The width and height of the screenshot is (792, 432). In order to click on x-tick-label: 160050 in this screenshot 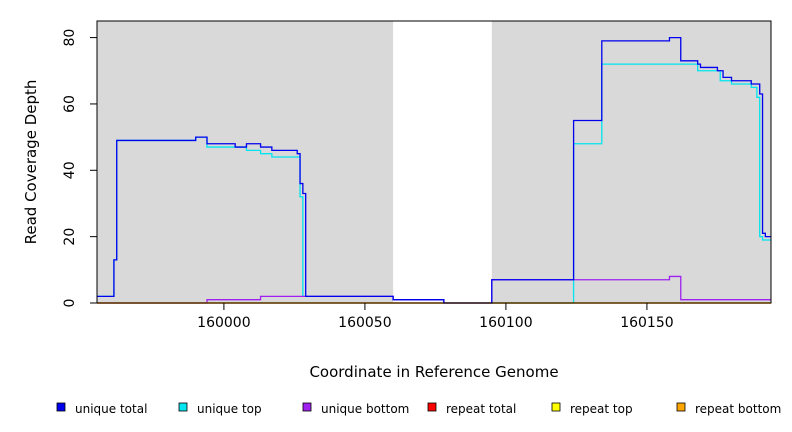, I will do `click(364, 323)`.